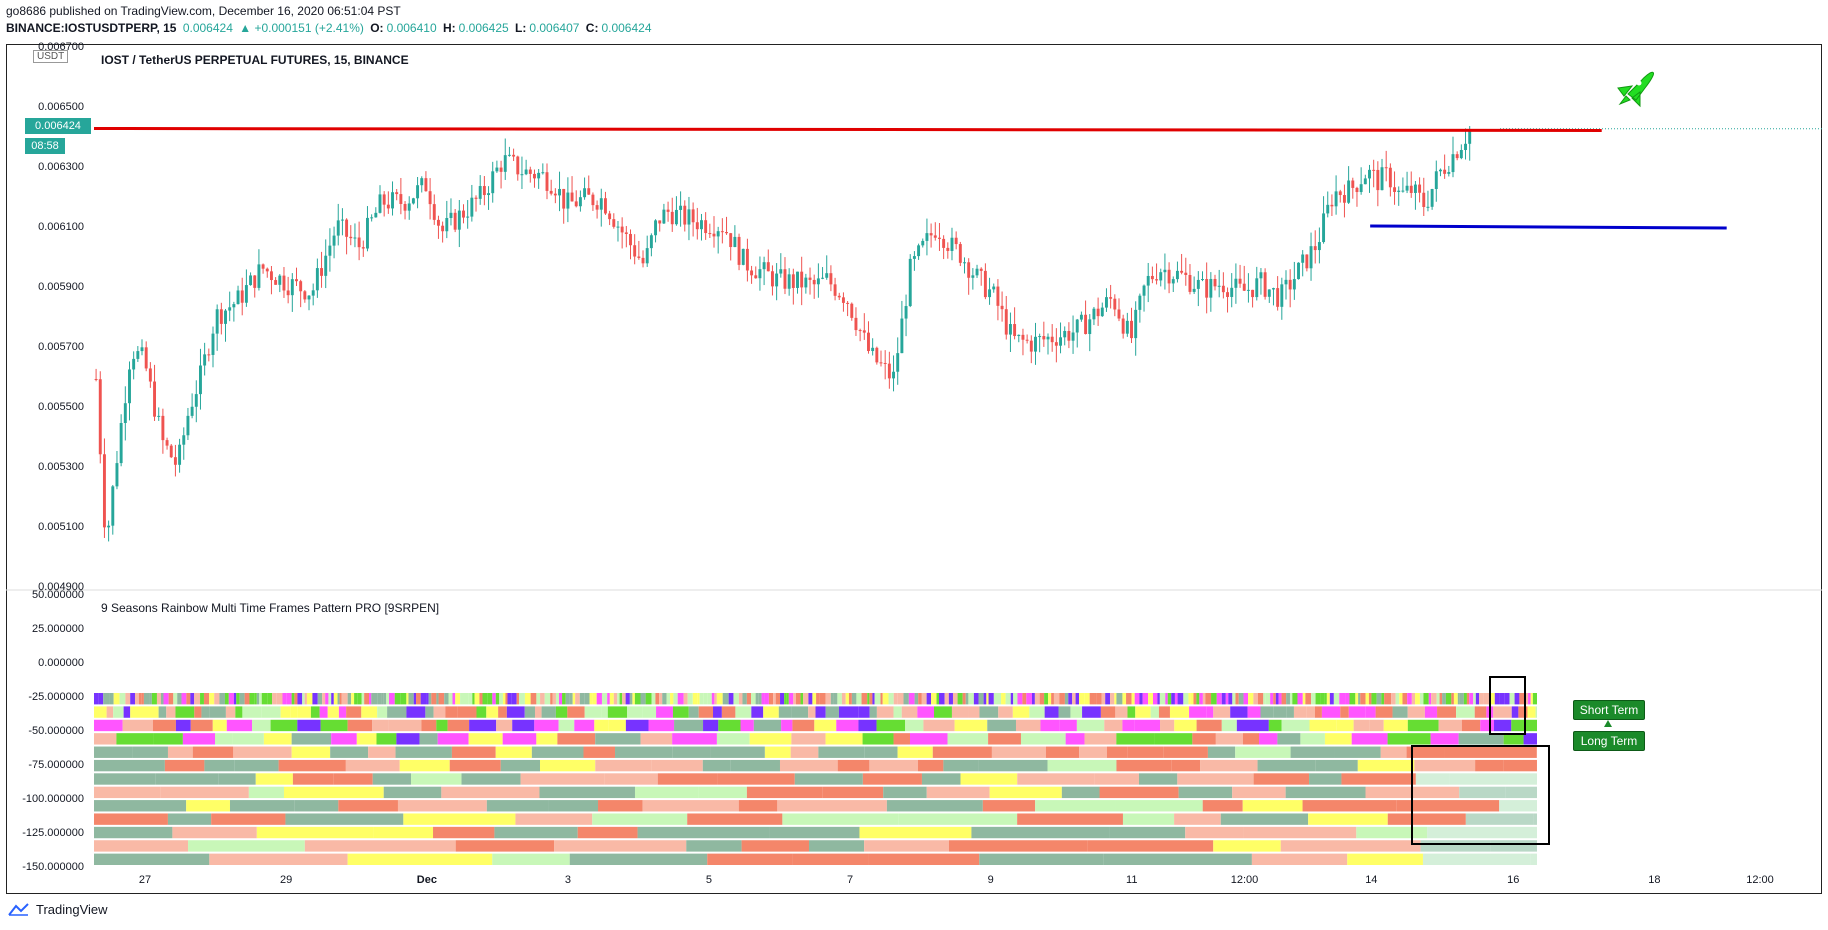 The width and height of the screenshot is (1828, 930). What do you see at coordinates (61, 347) in the screenshot?
I see `price-axis-tick: 0.005700` at bounding box center [61, 347].